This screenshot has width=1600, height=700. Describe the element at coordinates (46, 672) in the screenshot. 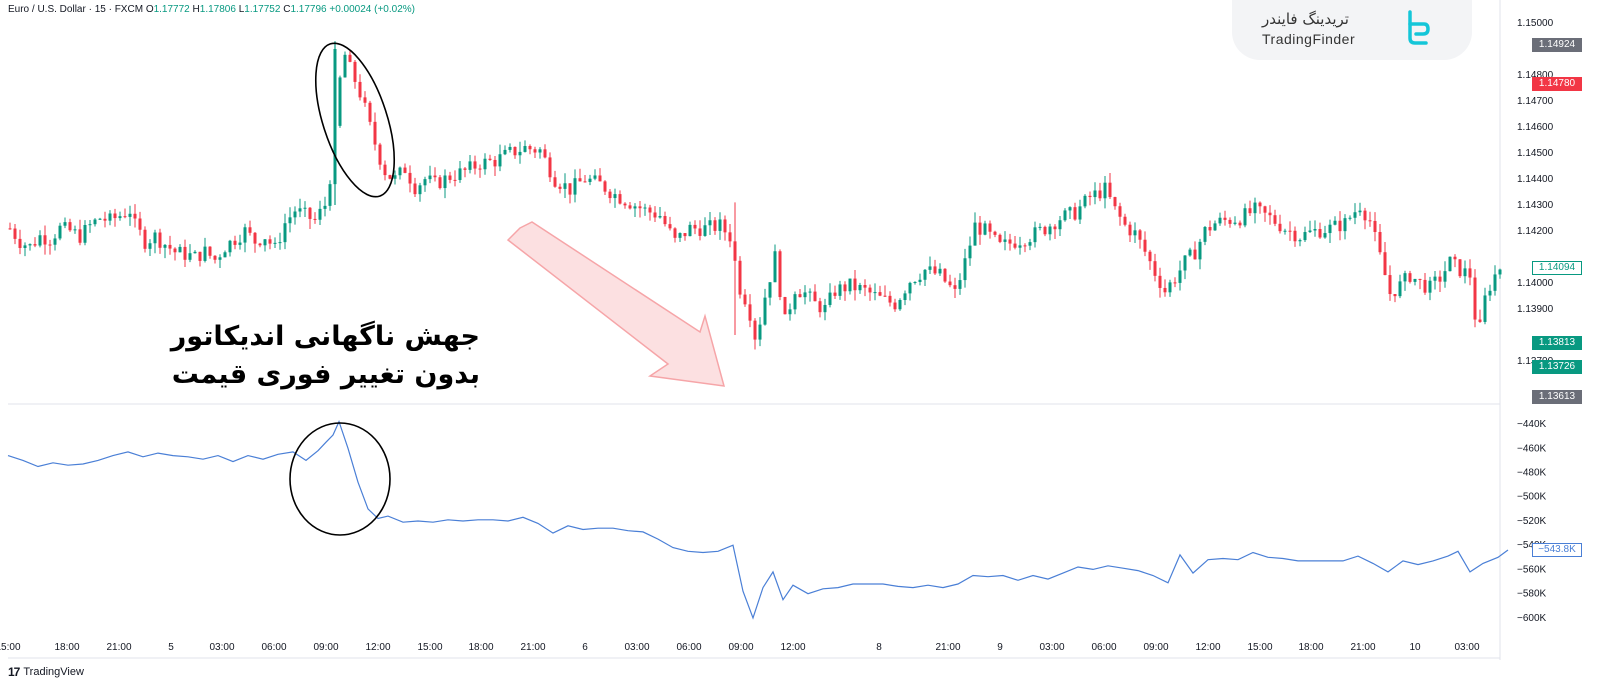

I see `tradingview-brand: 17 TradingView` at that location.